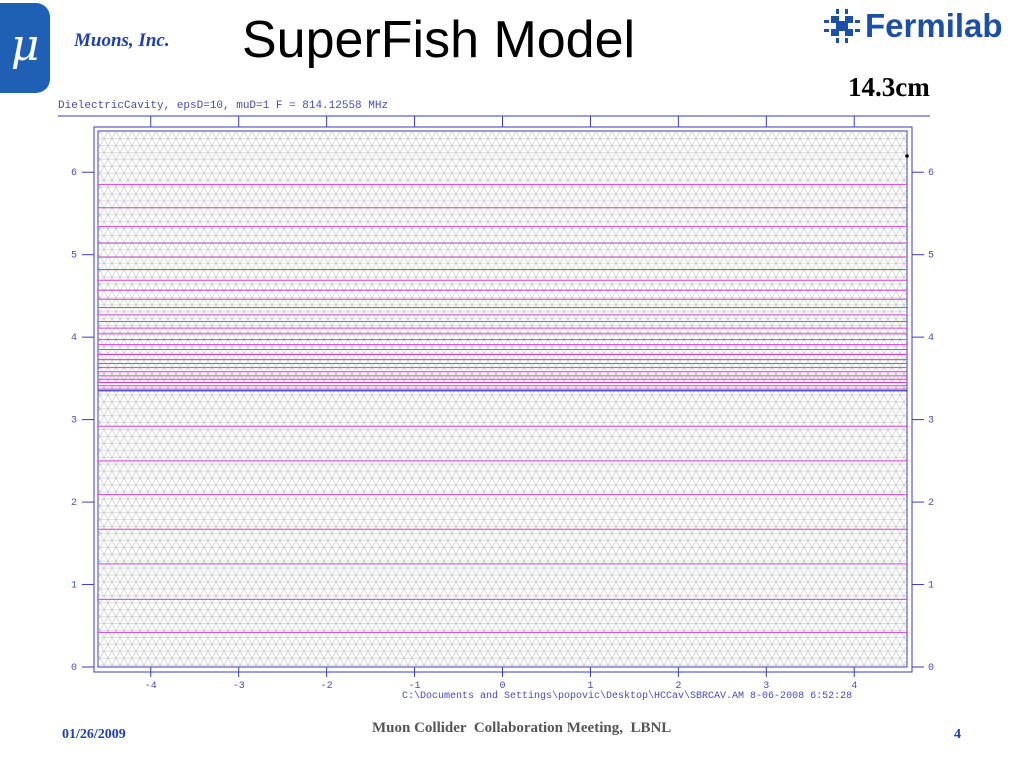 This screenshot has width=1024, height=768. What do you see at coordinates (94, 734) in the screenshot?
I see `footer-date: 01/26/2009` at bounding box center [94, 734].